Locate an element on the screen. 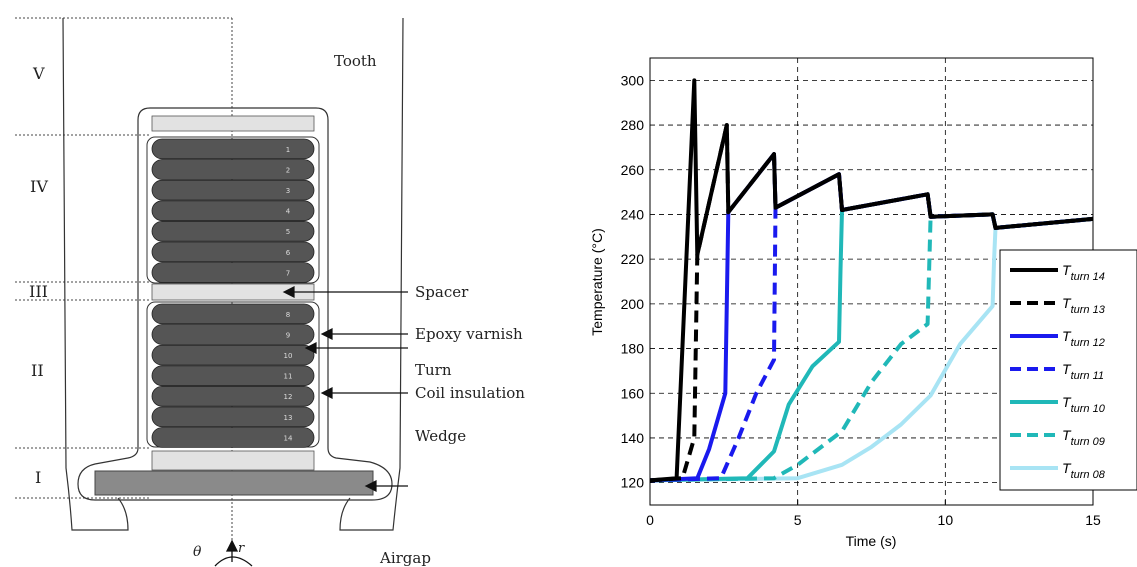 The width and height of the screenshot is (1137, 567). theta-arc is located at coordinates (233, 561).